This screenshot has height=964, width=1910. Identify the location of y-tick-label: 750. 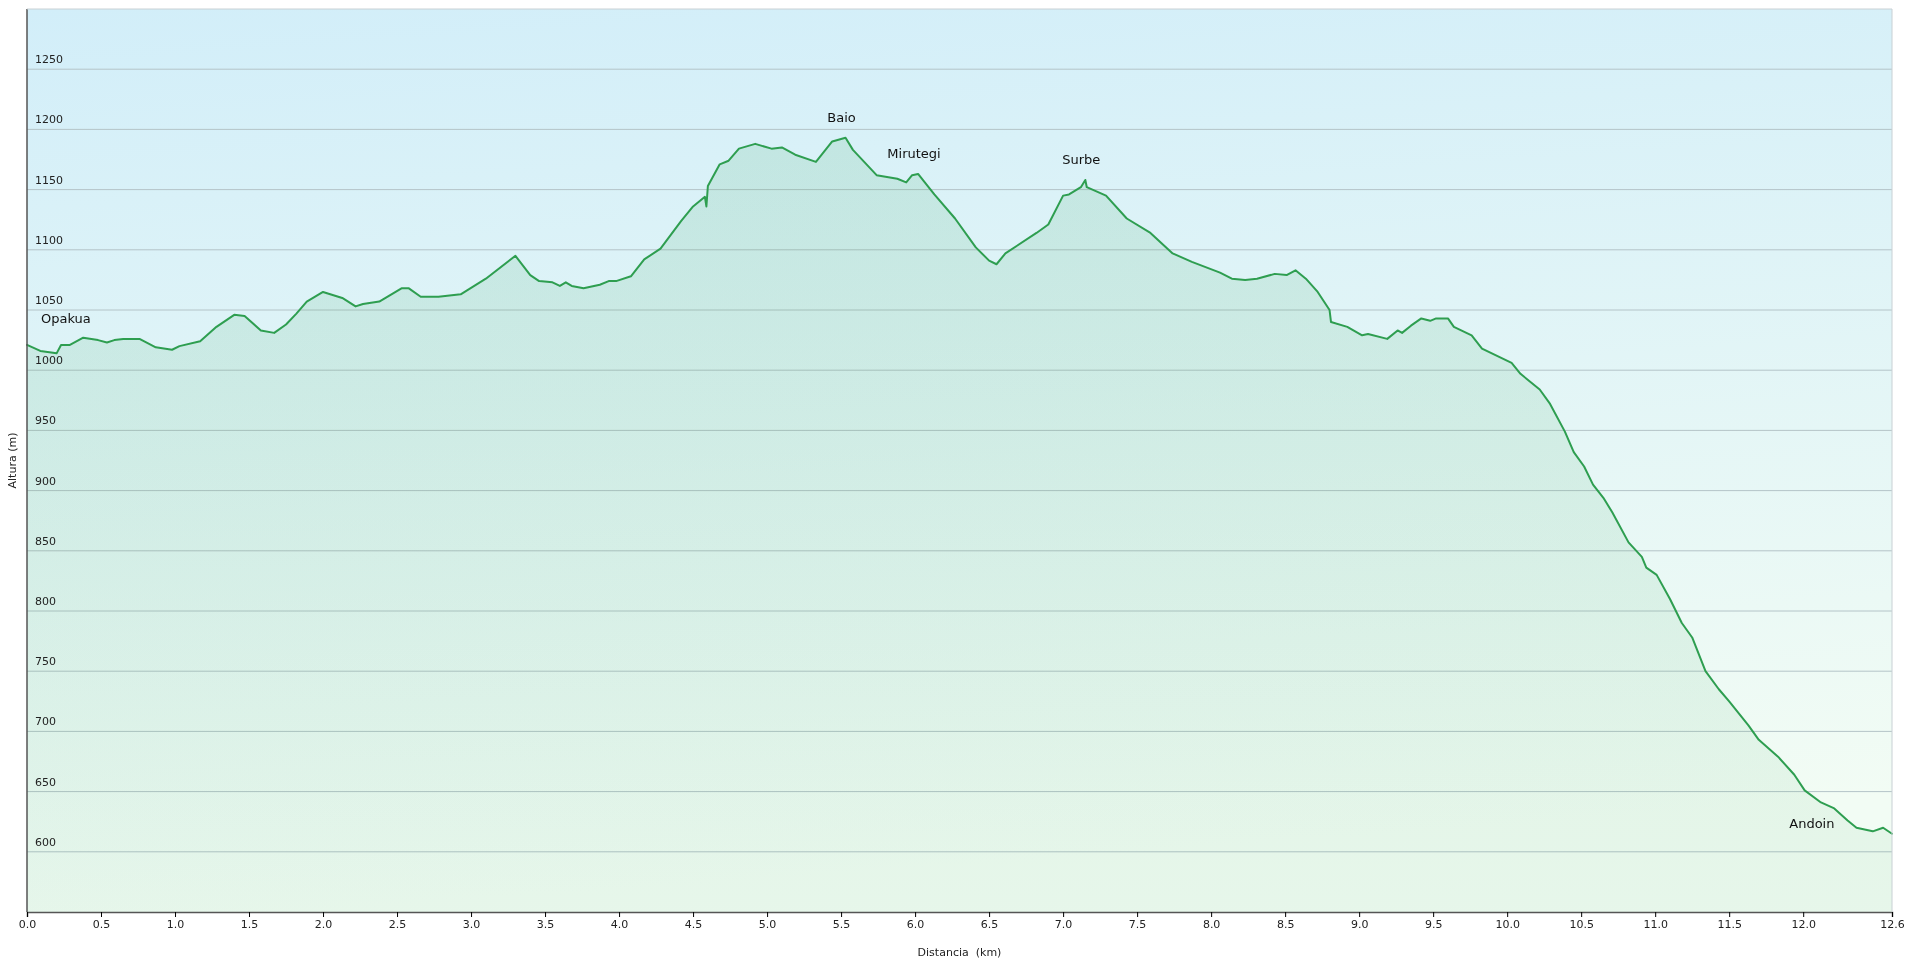
(45, 662).